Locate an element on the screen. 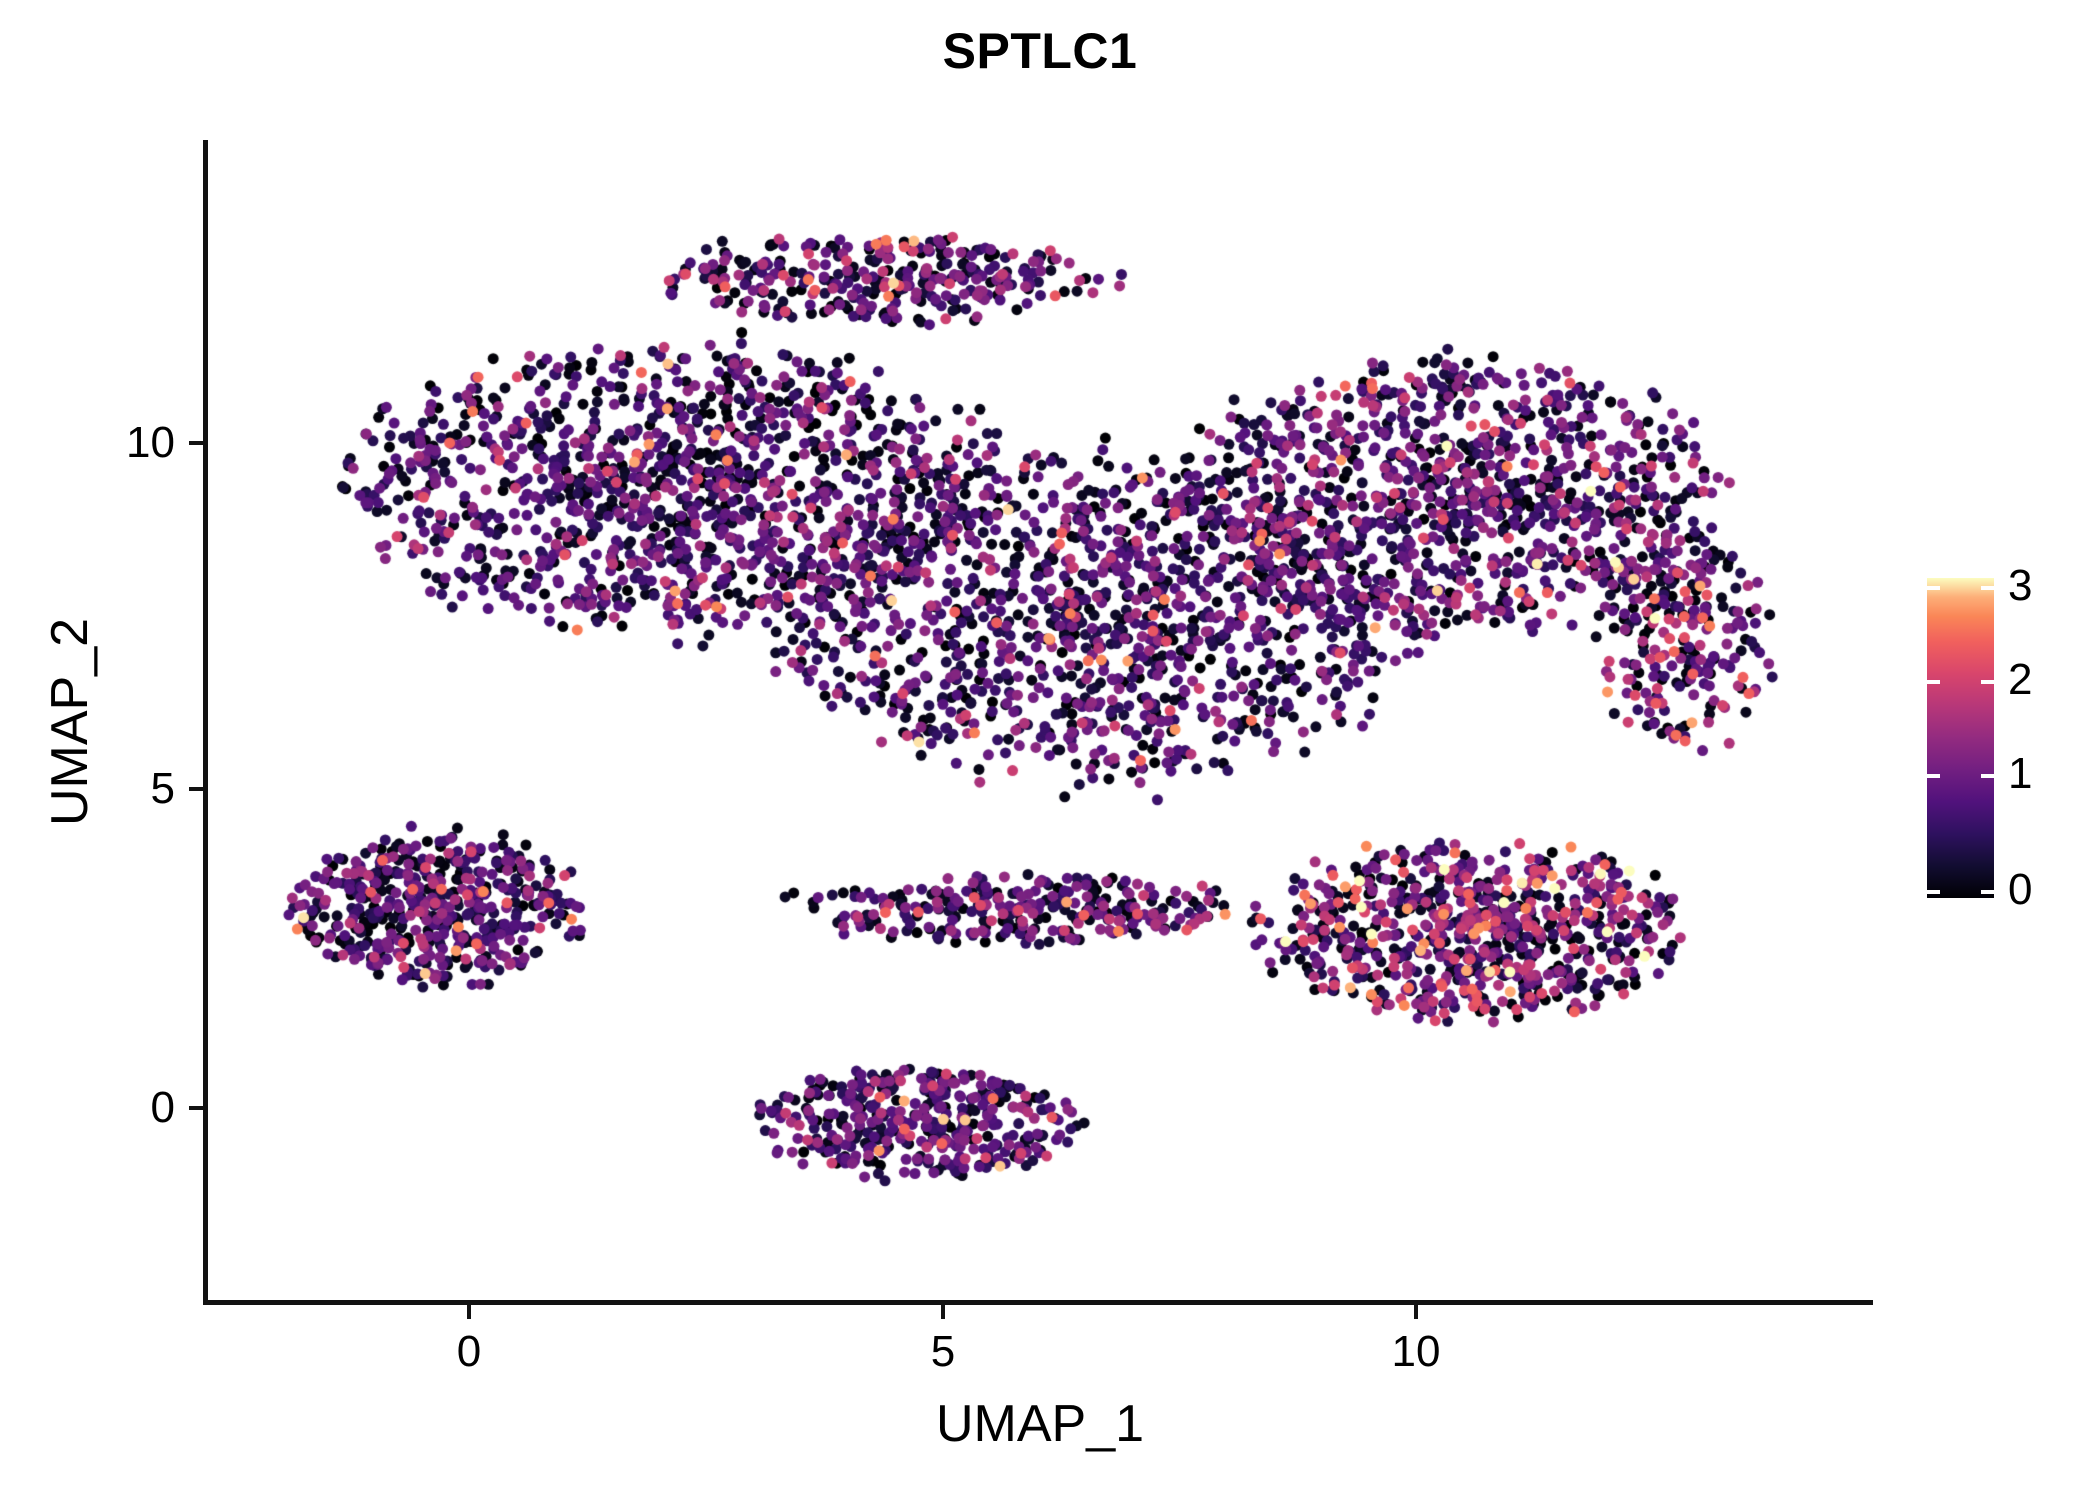  y-tick-label-0: 0 is located at coordinates (162, 1107).